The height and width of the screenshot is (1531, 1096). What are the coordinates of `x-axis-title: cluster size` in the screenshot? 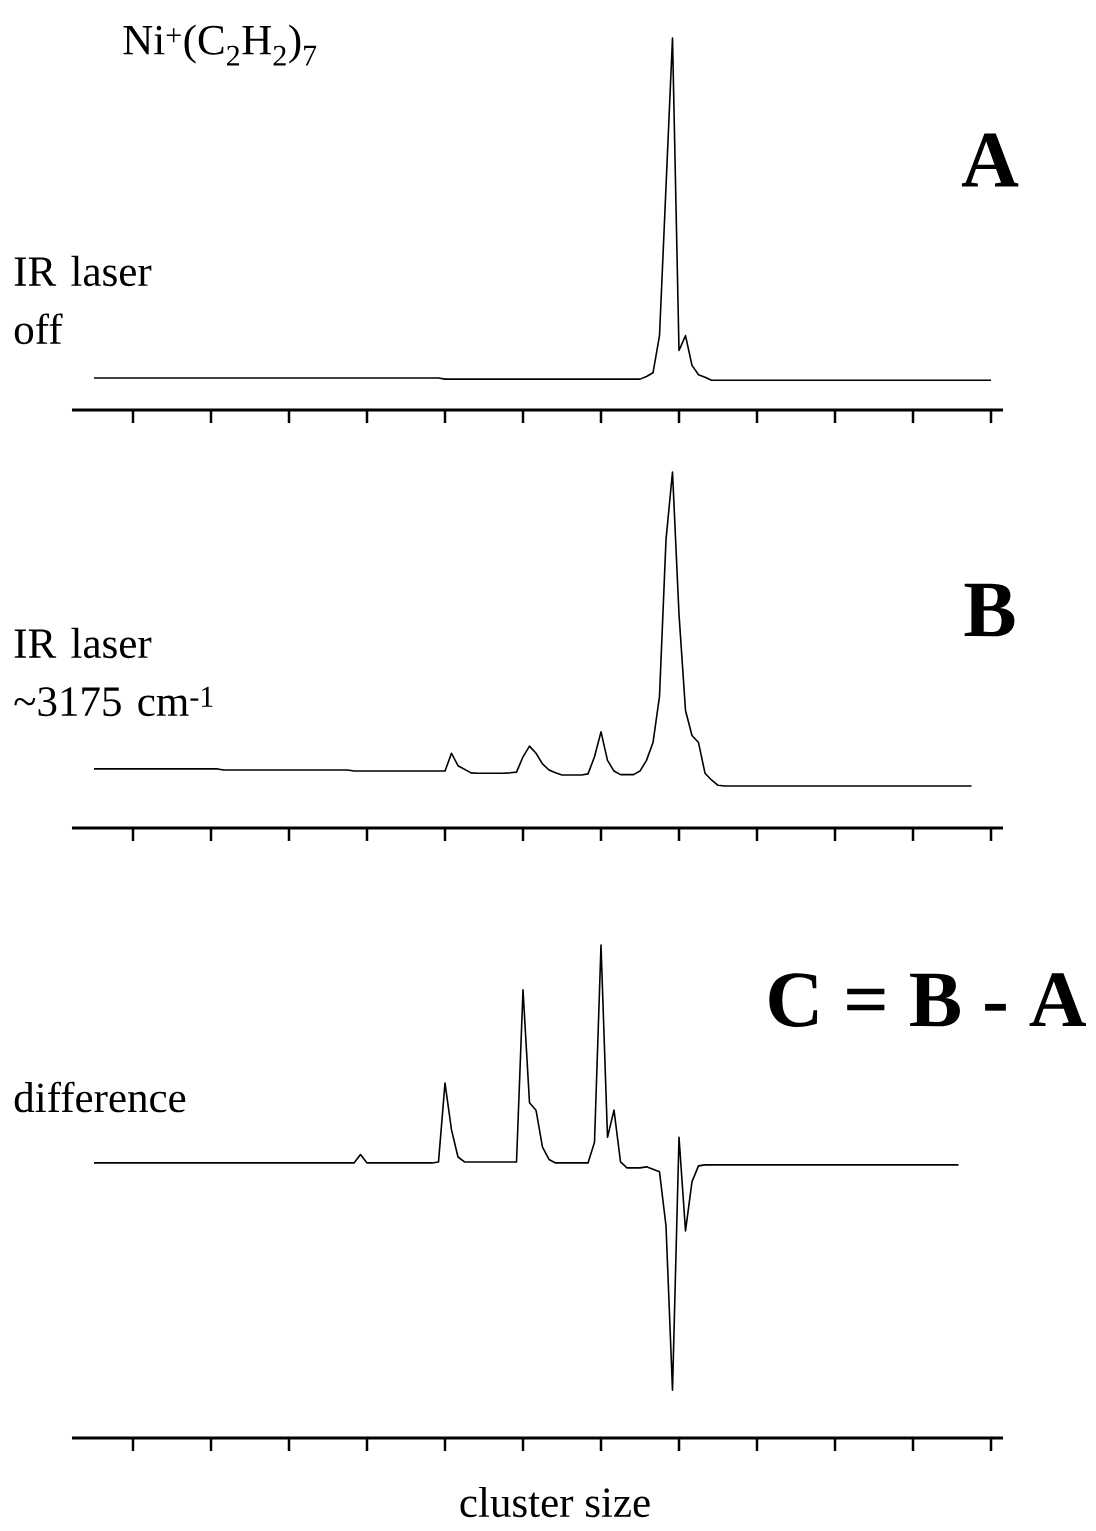 It's located at (555, 1502).